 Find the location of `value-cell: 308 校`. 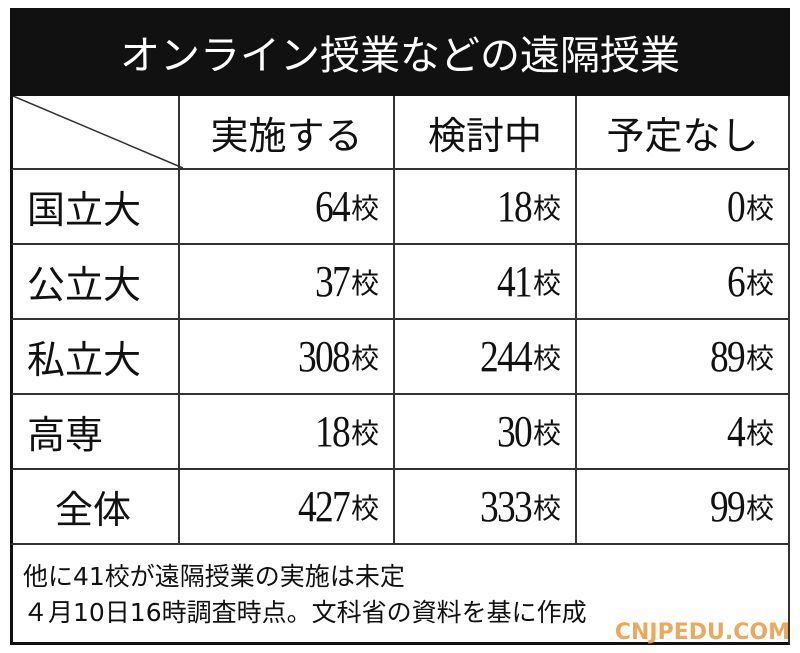

value-cell: 308 校 is located at coordinates (287, 357).